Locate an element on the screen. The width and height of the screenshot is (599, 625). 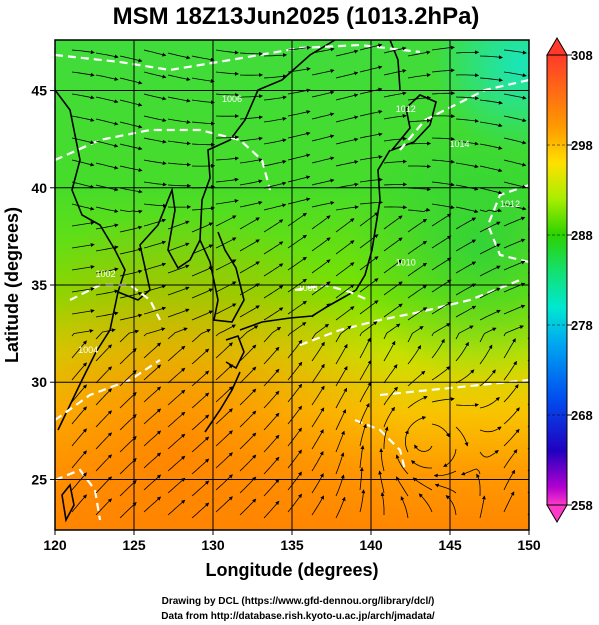
x-tick-label: 130 is located at coordinates (213, 545).